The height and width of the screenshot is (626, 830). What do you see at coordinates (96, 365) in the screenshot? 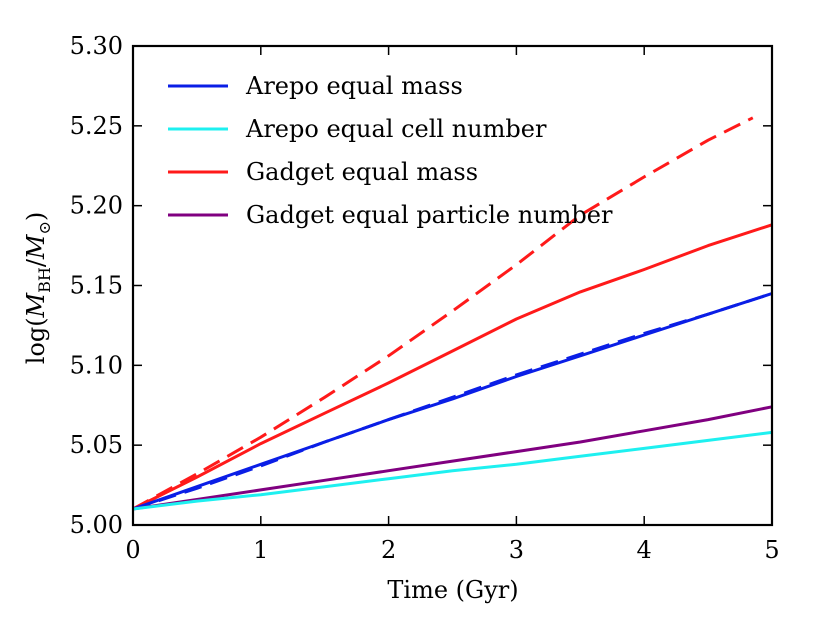
I see `y-tick-label: 5.10` at bounding box center [96, 365].